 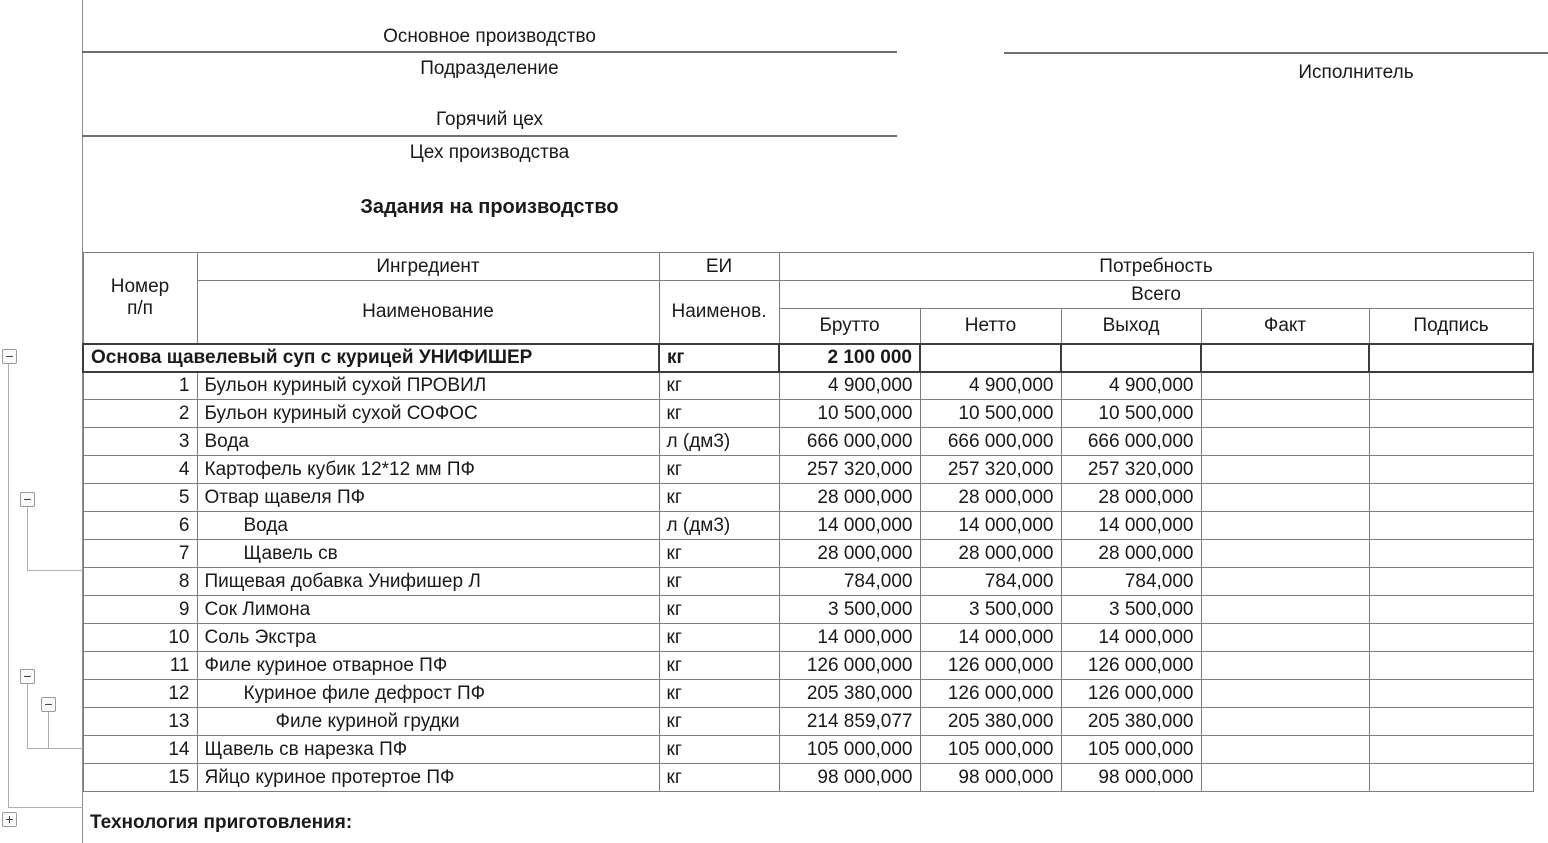 I want to click on row-number-cell: 7, so click(x=140, y=553).